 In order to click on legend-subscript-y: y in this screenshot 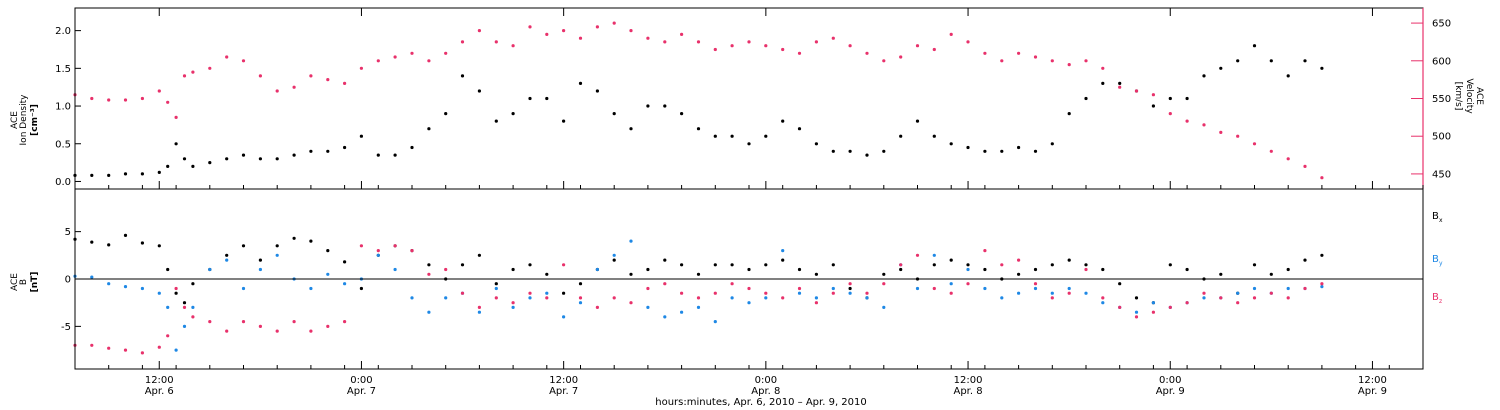, I will do `click(1441, 263)`.